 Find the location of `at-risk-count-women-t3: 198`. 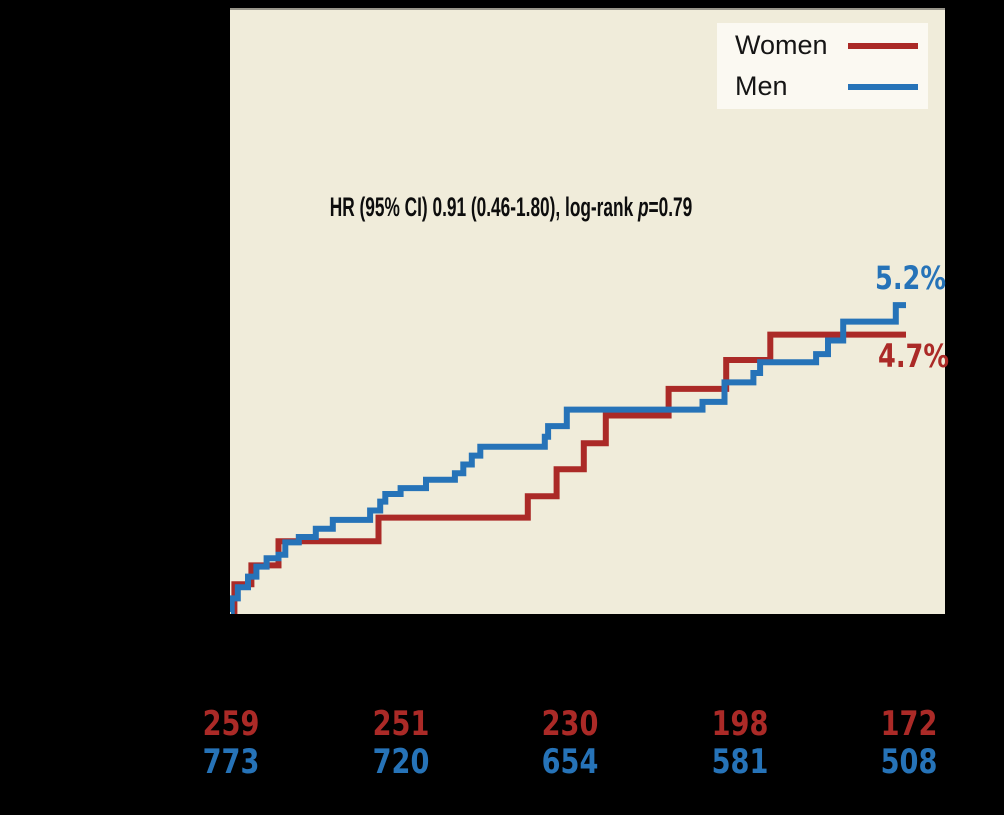

at-risk-count-women-t3: 198 is located at coordinates (739, 724).